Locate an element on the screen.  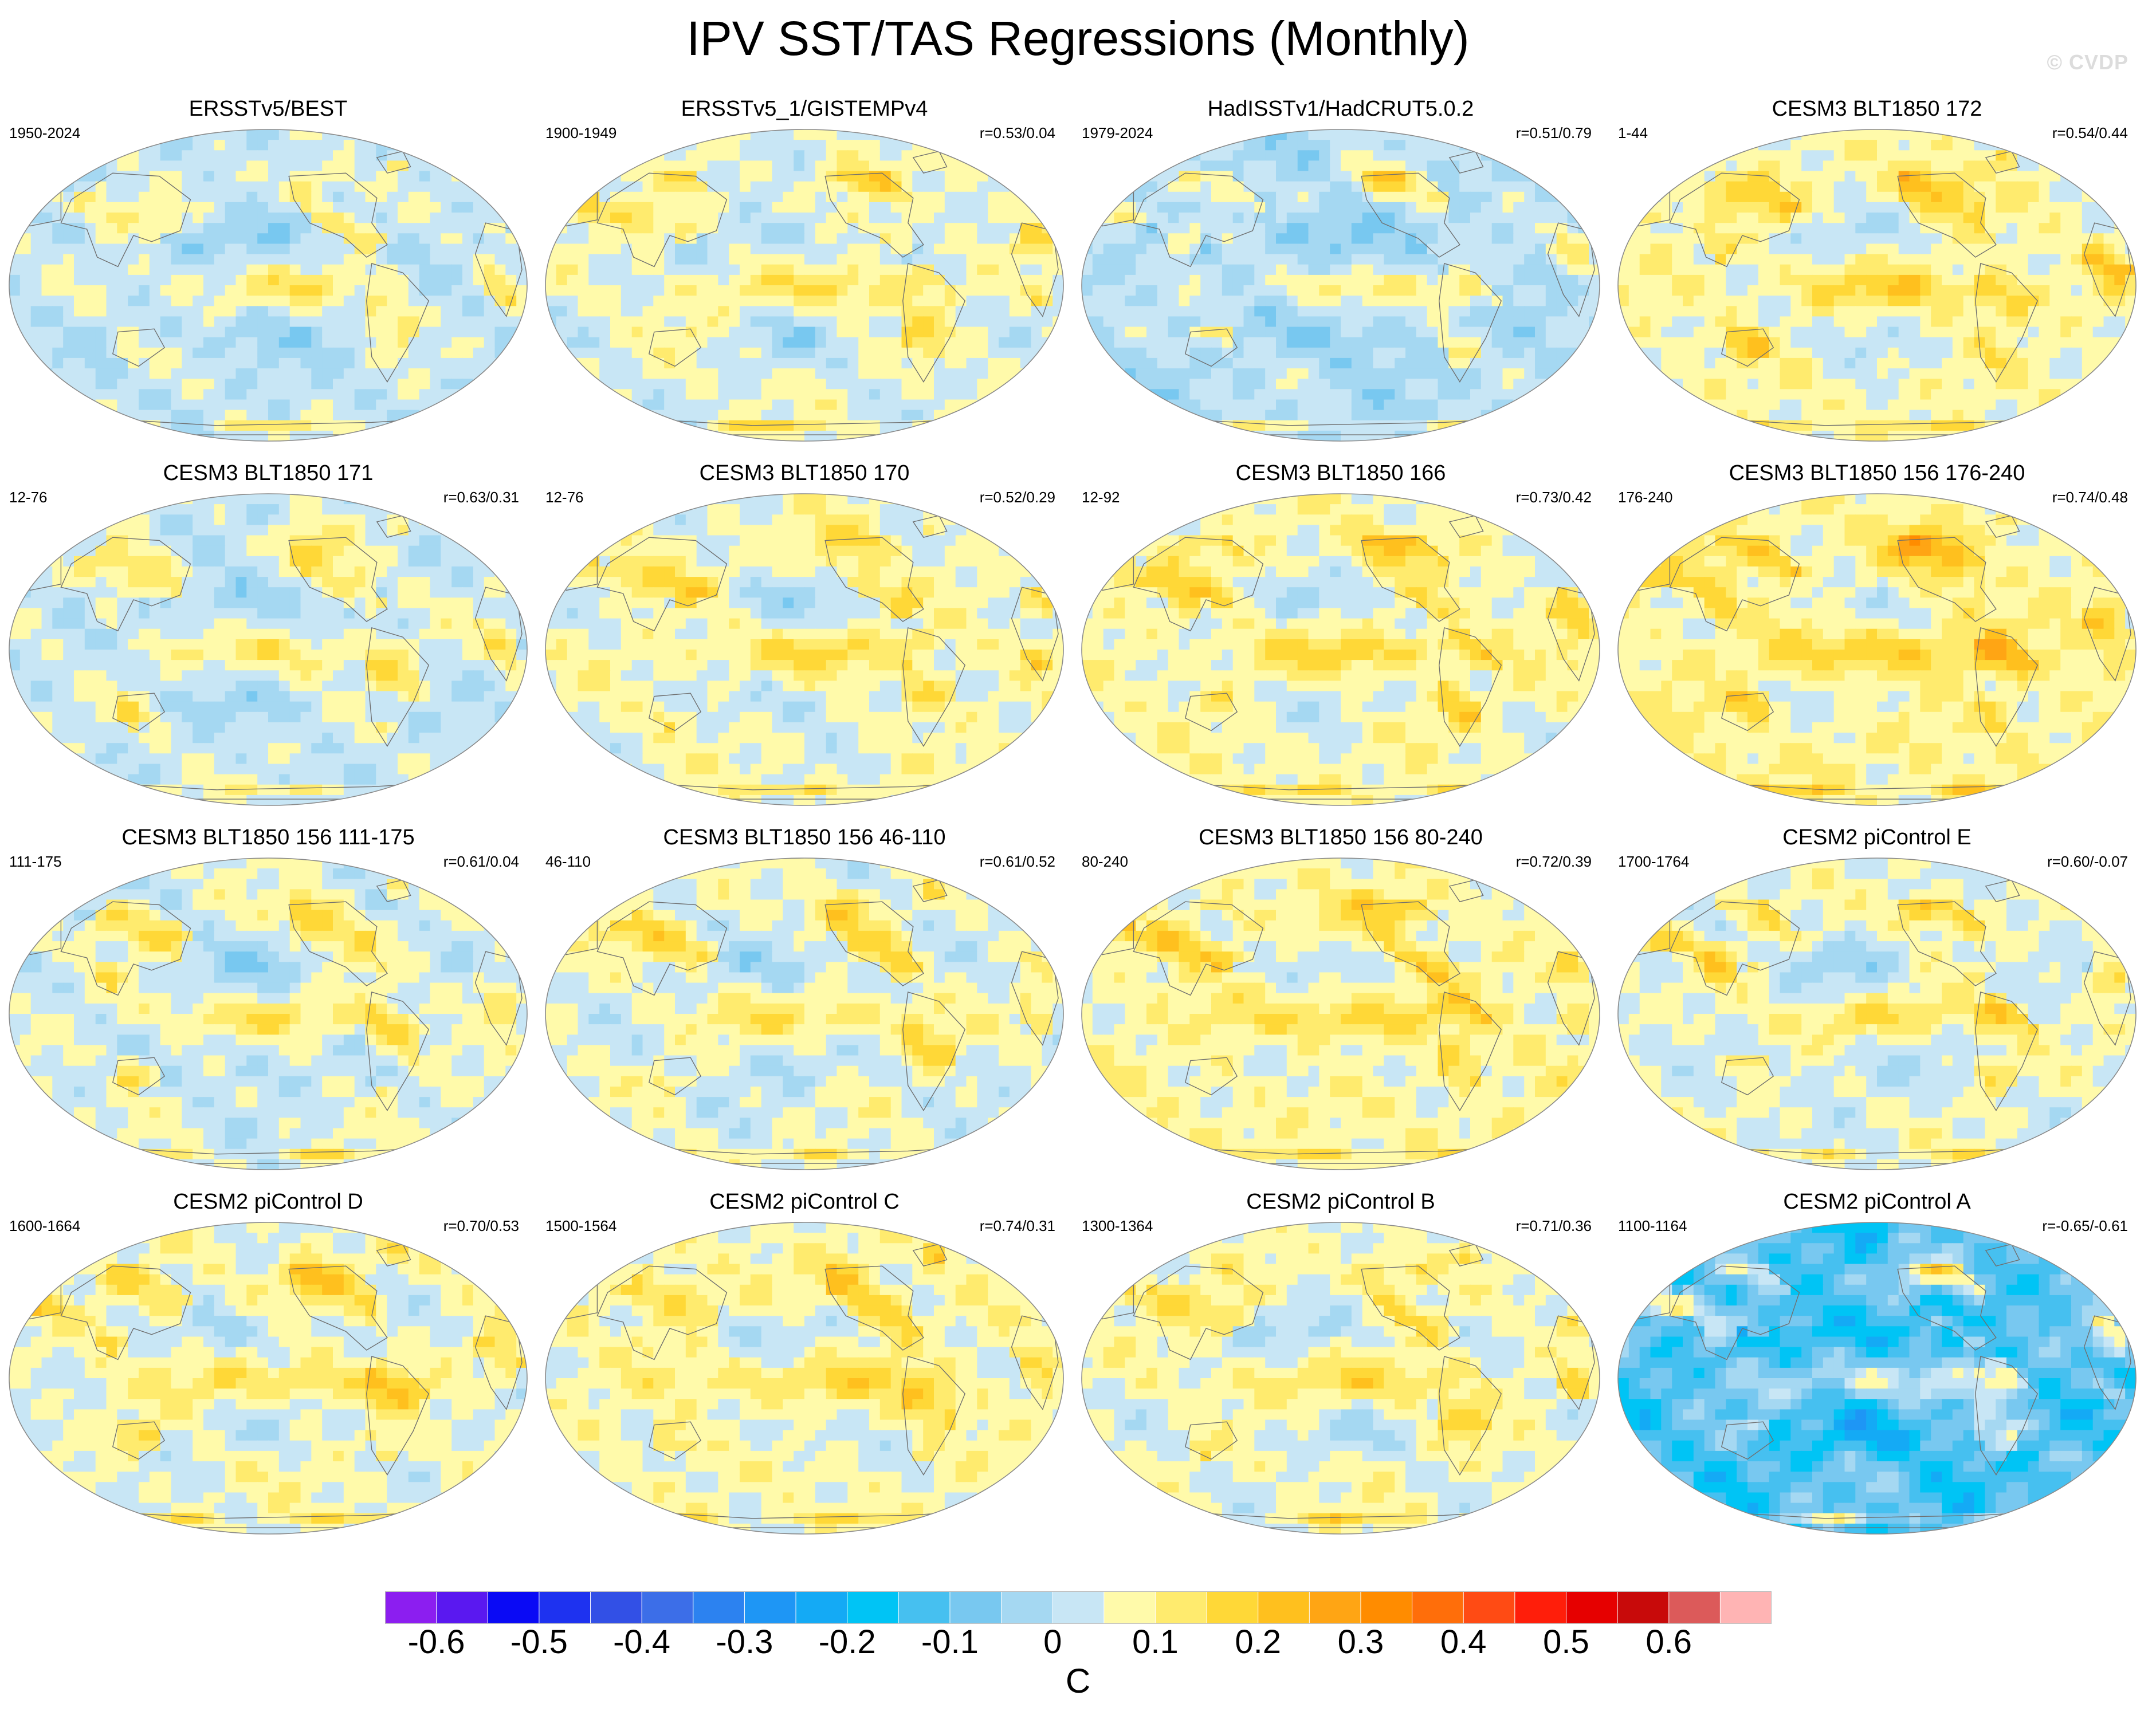
panel-title: HadISSTv1/HadCRUT5.0.2 is located at coordinates (1340, 109).